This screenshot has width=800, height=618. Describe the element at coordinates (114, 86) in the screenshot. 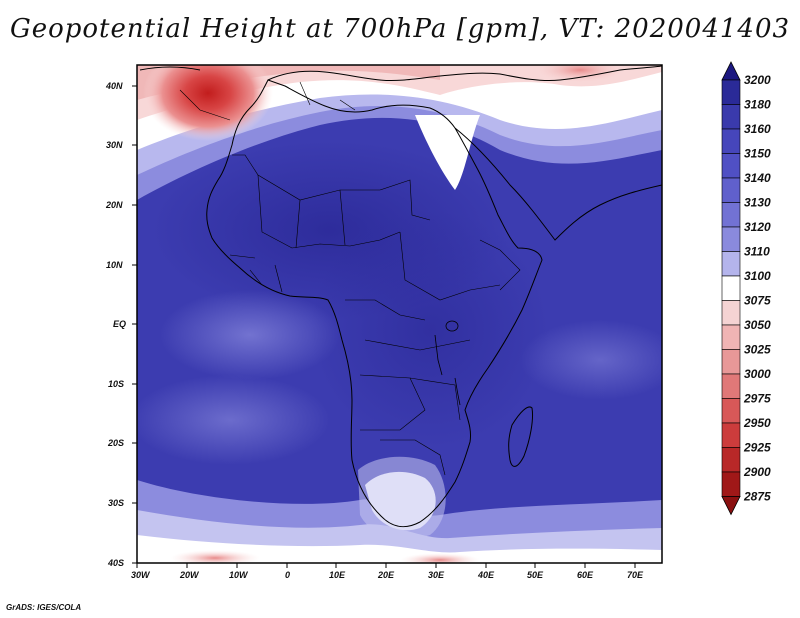

I see `y-tick-label: 40N` at that location.